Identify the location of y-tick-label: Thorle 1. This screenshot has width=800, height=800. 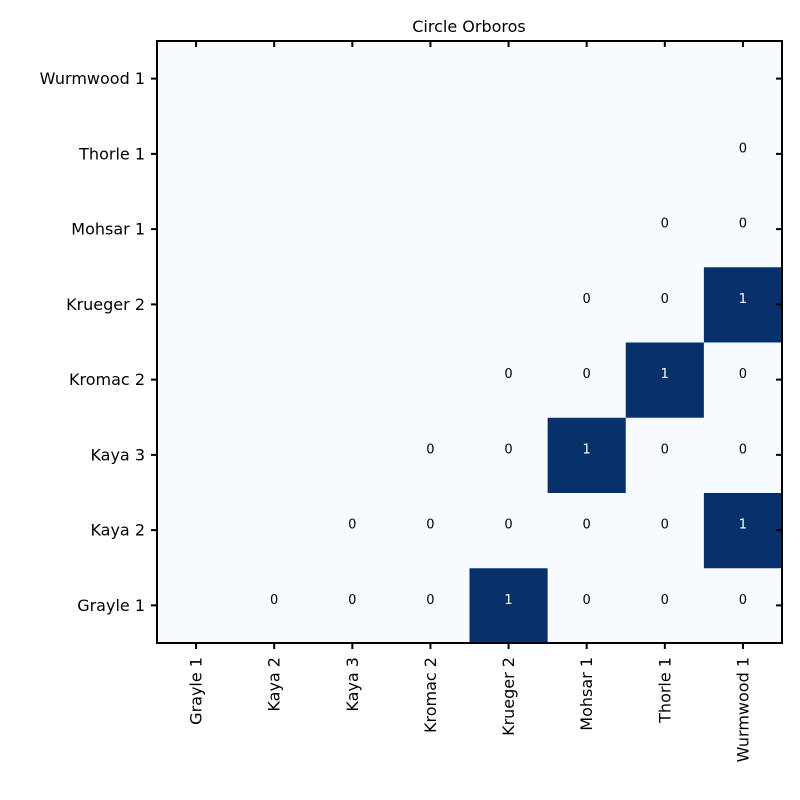
(111, 153).